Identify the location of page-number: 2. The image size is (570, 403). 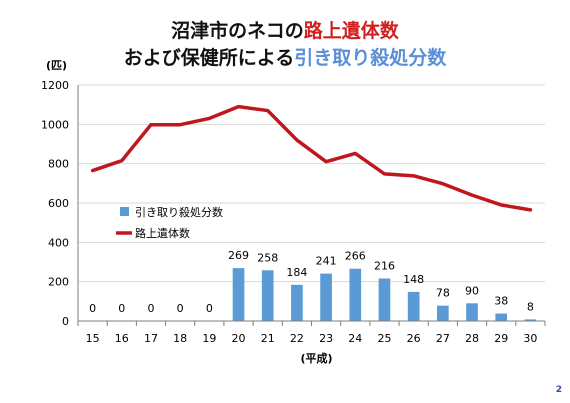
(558, 390).